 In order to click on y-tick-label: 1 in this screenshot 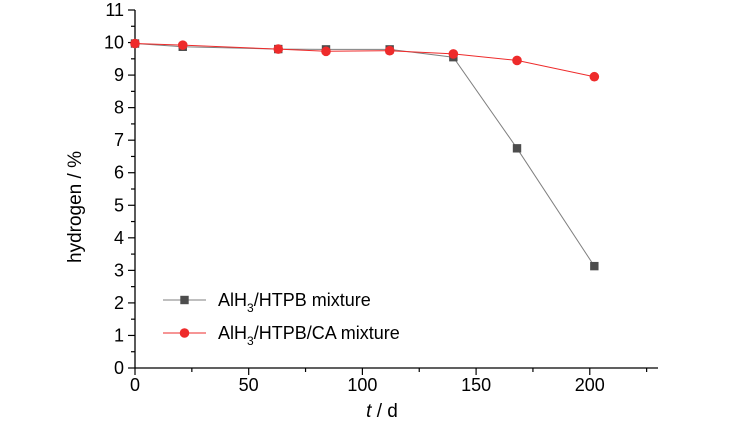, I will do `click(119, 335)`.